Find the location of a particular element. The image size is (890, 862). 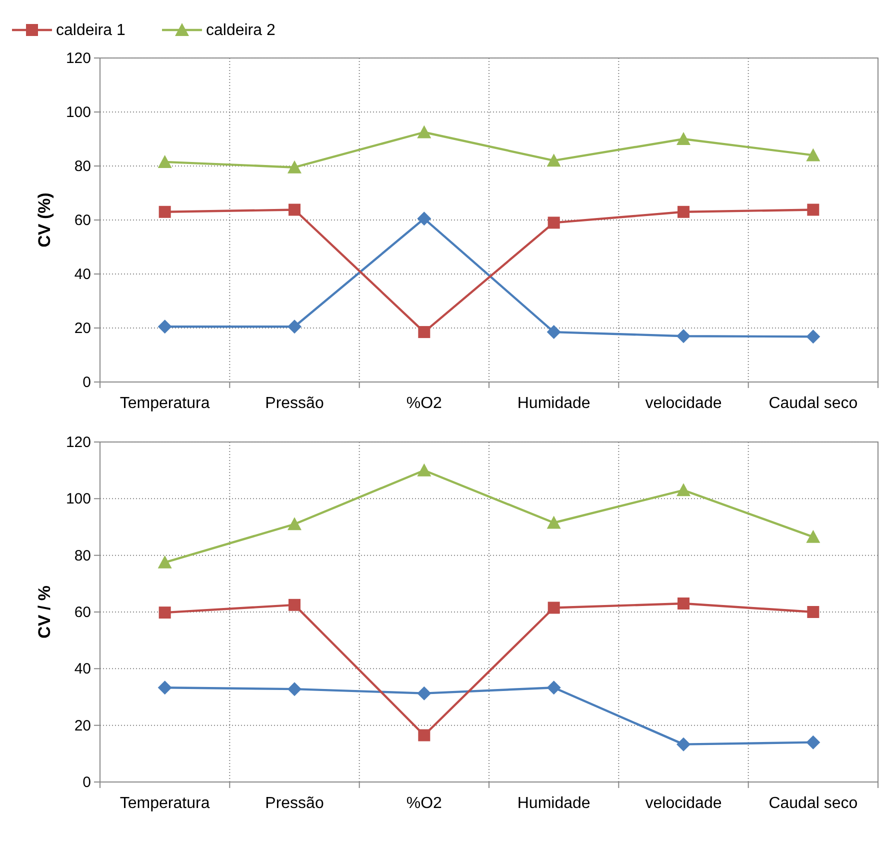

legend-label: caldeira 1 is located at coordinates (91, 30).